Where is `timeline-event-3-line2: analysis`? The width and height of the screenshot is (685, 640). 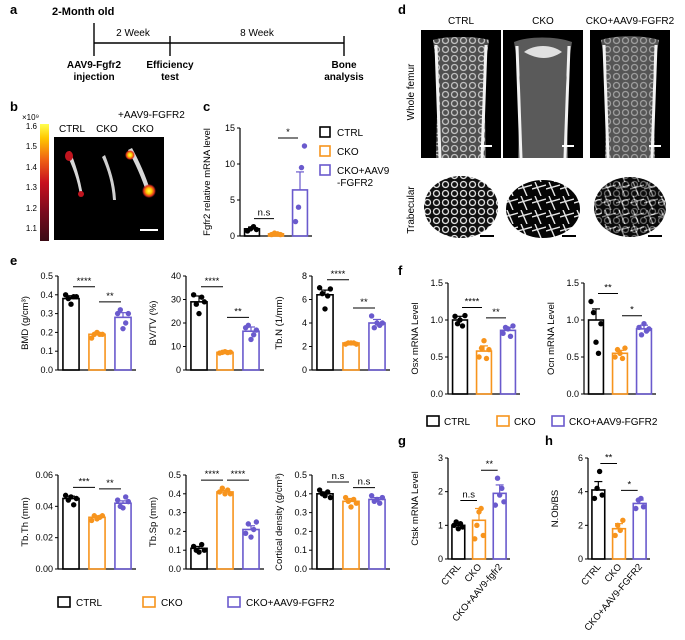 timeline-event-3-line2: analysis is located at coordinates (344, 77).